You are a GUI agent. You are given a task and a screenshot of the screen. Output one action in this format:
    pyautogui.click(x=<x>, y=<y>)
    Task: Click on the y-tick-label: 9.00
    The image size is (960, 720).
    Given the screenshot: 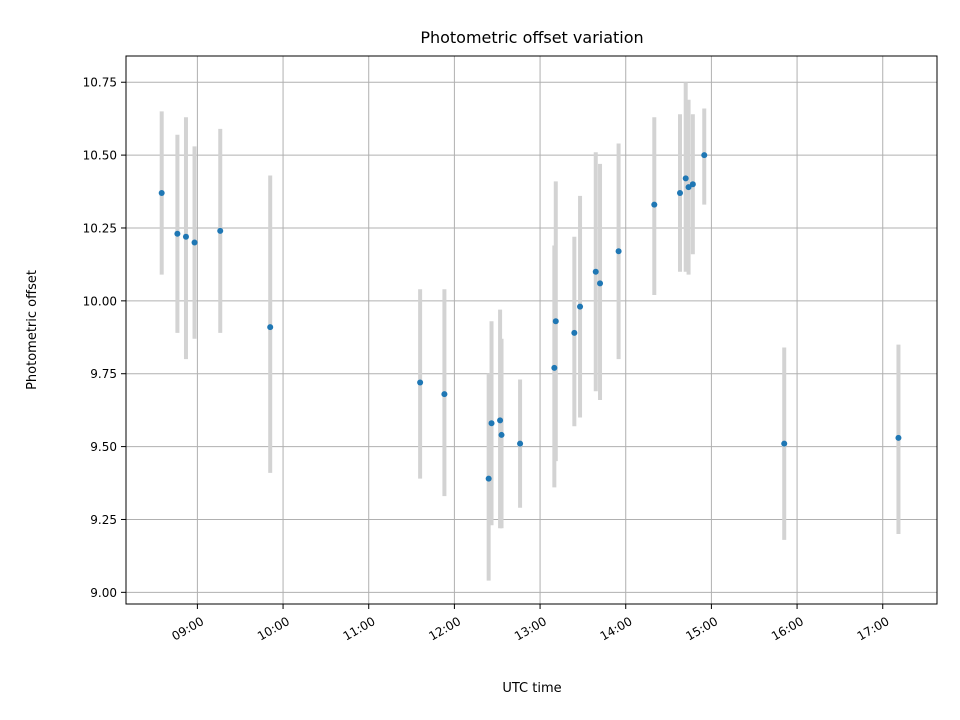 What is the action you would take?
    pyautogui.click(x=103, y=593)
    